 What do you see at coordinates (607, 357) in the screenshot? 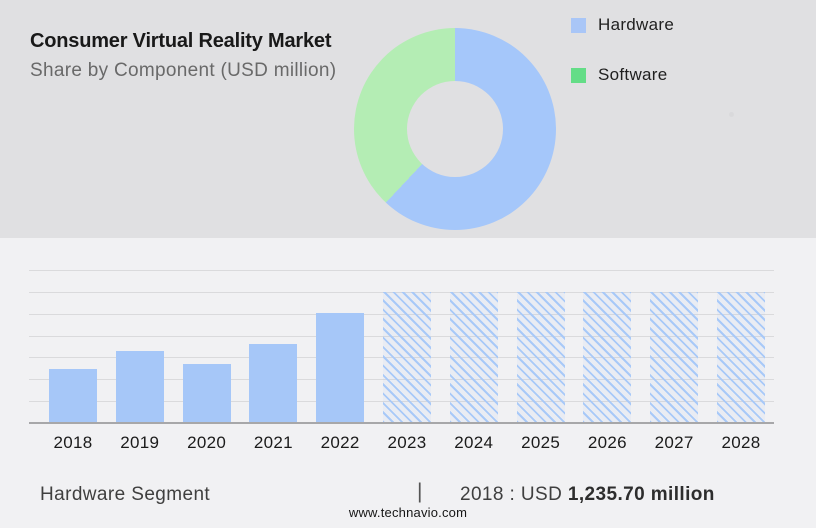
I see `bar-2026` at bounding box center [607, 357].